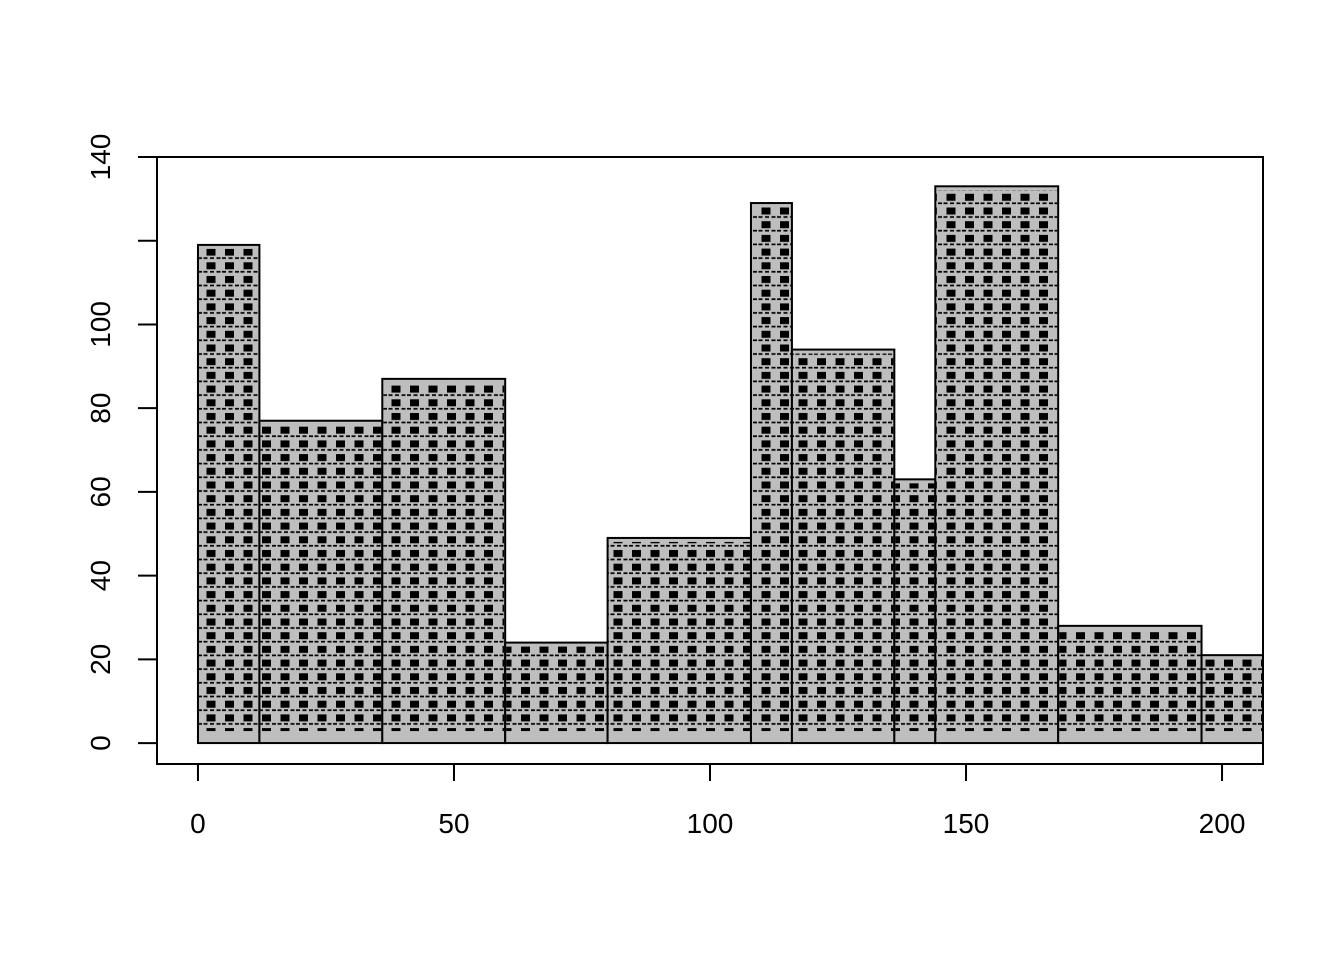 The width and height of the screenshot is (1344, 965). What do you see at coordinates (453, 823) in the screenshot?
I see `x-tick-label-1: 50` at bounding box center [453, 823].